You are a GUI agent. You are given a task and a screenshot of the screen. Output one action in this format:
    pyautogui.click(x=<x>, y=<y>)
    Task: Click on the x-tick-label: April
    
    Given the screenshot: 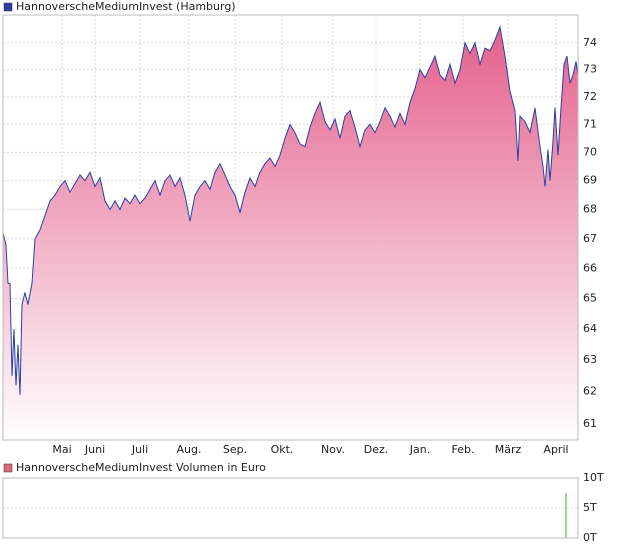 What is the action you would take?
    pyautogui.click(x=555, y=449)
    